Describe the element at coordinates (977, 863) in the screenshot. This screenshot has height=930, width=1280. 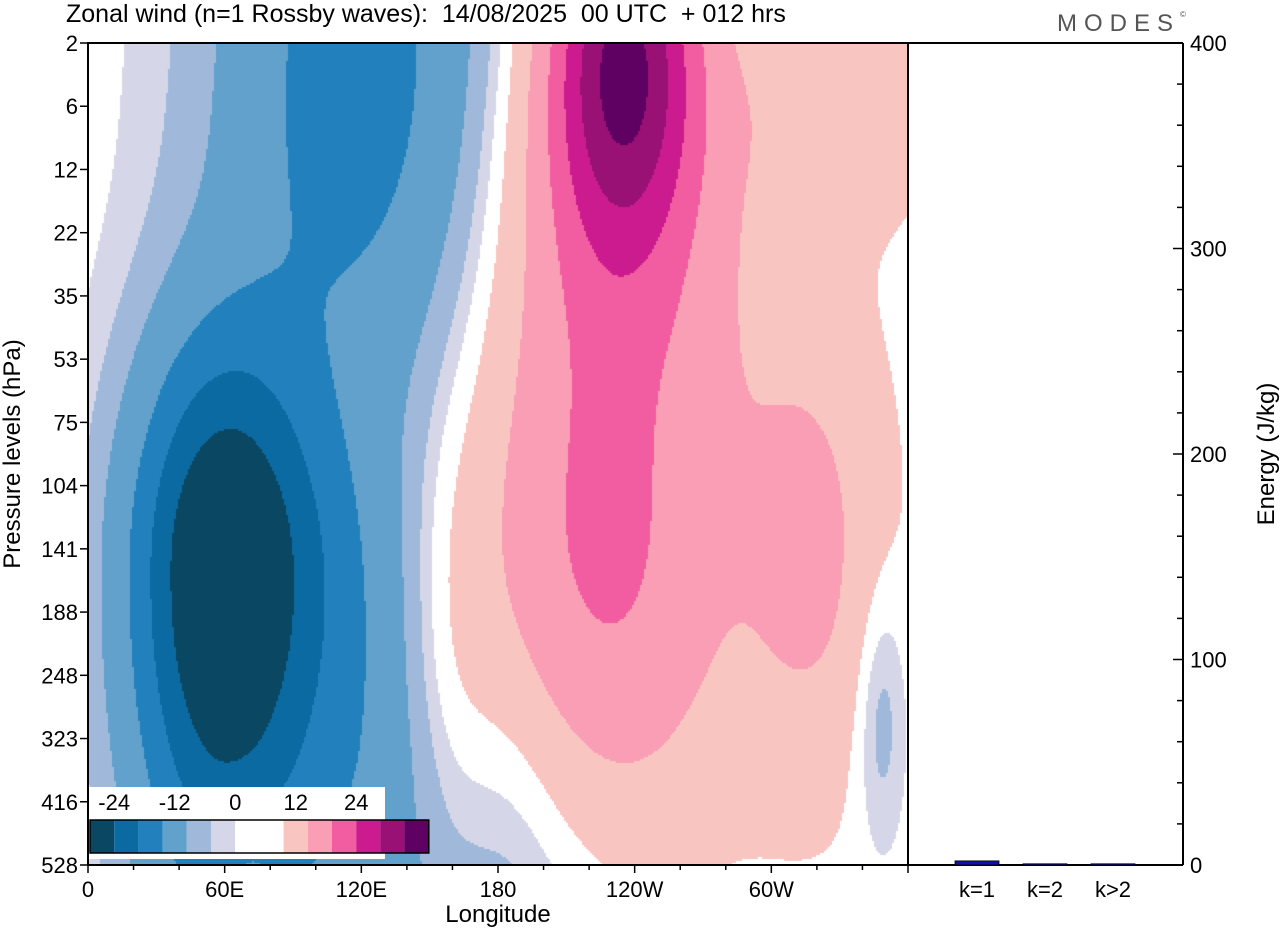
I see `energy-bar-k=1` at that location.